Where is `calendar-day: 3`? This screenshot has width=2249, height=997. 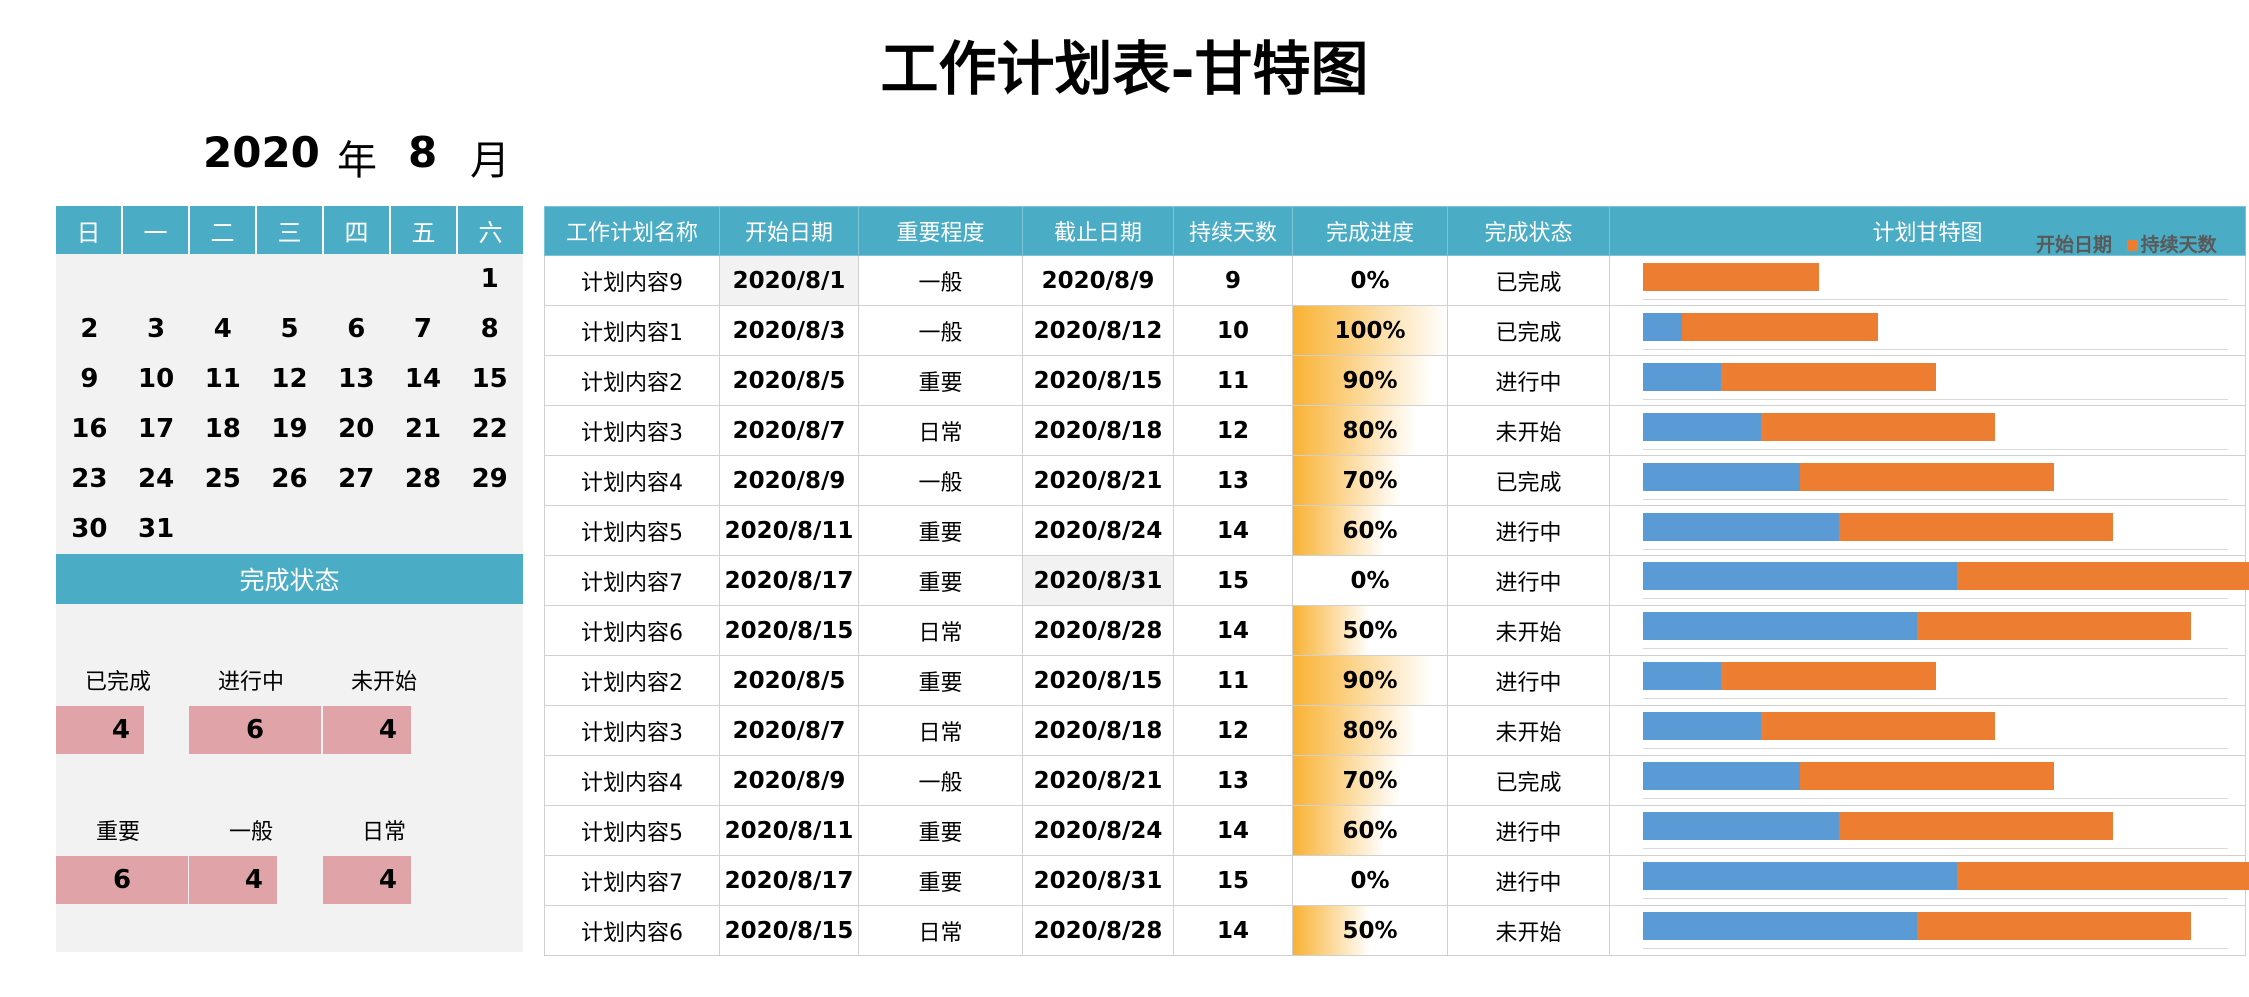
calendar-day: 3 is located at coordinates (156, 329).